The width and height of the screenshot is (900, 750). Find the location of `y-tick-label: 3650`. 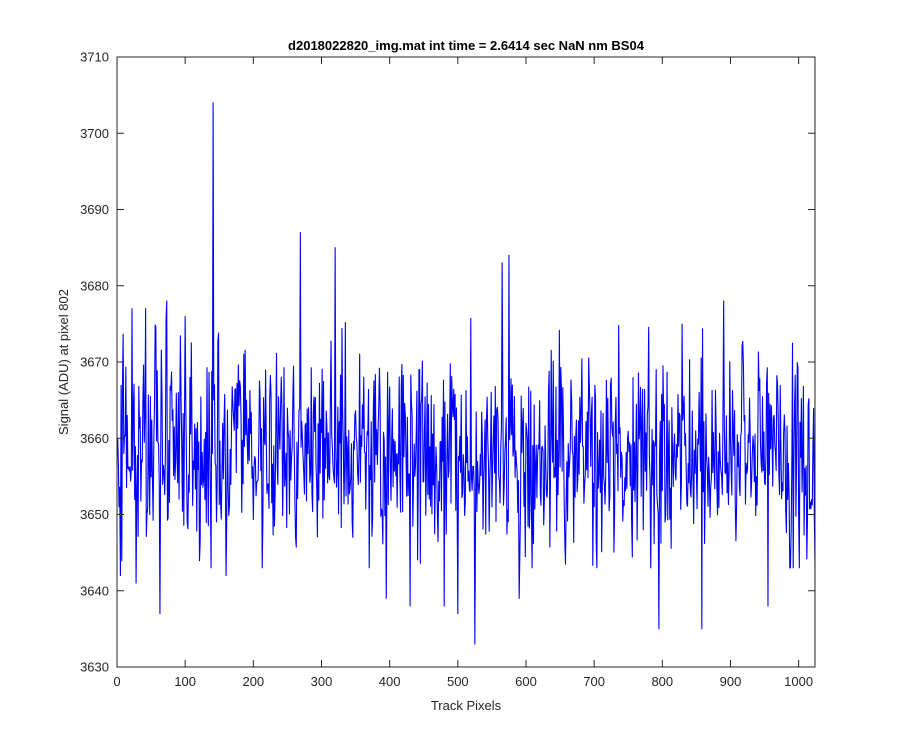

y-tick-label: 3650 is located at coordinates (94, 514).